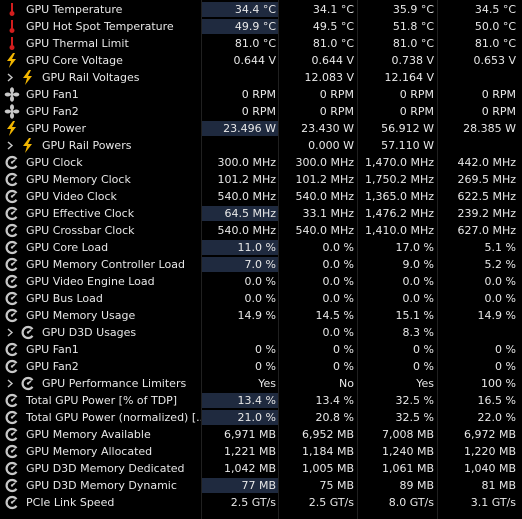  I want to click on sensor-row: GPU Performance Limiters Yes No Yes 100 %, so click(261, 383).